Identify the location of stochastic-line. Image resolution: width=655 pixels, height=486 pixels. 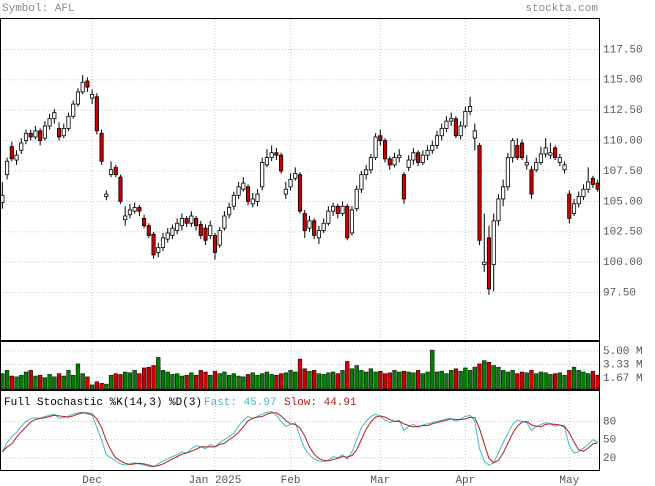
(299, 439).